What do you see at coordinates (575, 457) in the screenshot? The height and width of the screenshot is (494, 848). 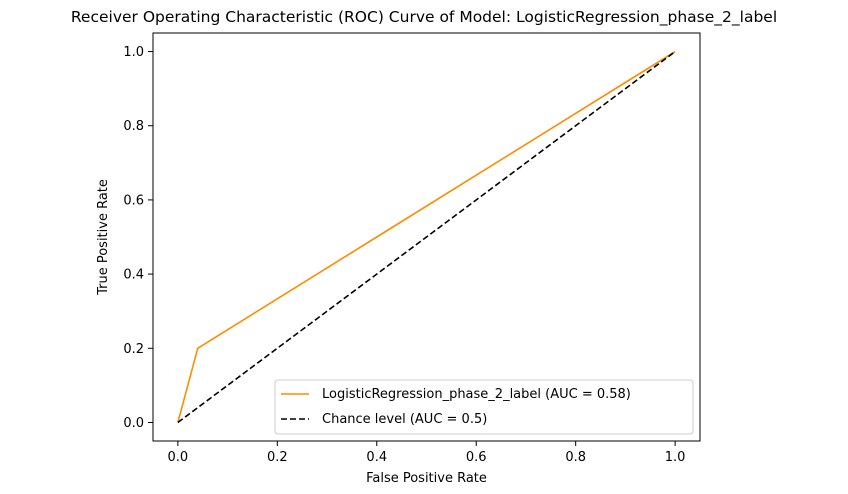 I see `x-tick-label: 0.8` at bounding box center [575, 457].